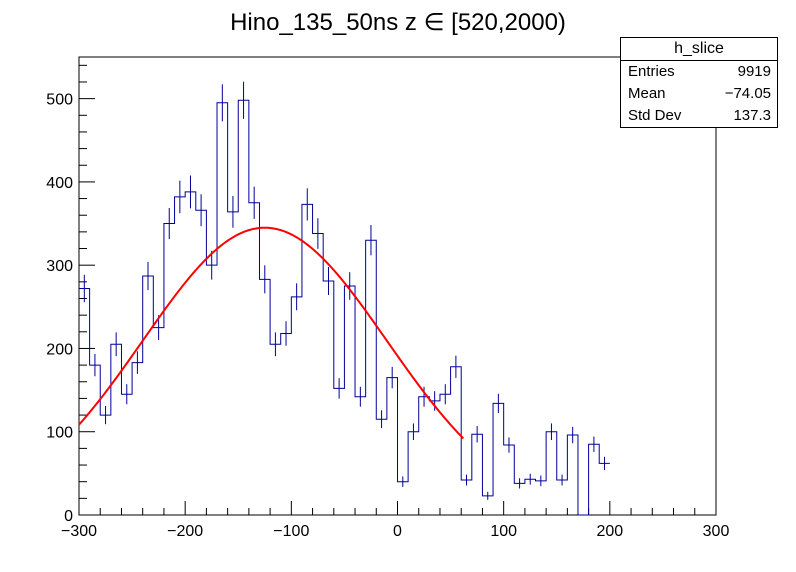  What do you see at coordinates (747, 93) in the screenshot?
I see `stats-mean-value: −74.05` at bounding box center [747, 93].